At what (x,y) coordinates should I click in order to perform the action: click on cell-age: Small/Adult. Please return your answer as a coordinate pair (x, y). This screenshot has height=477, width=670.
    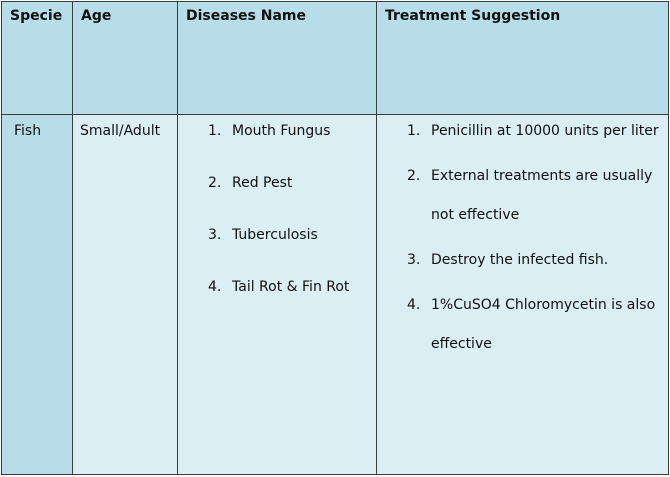
    Looking at the image, I should click on (125, 294).